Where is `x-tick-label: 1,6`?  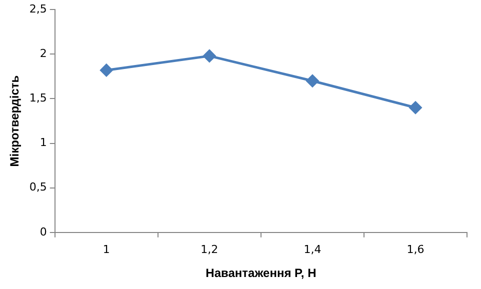 x-tick-label: 1,6 is located at coordinates (415, 249).